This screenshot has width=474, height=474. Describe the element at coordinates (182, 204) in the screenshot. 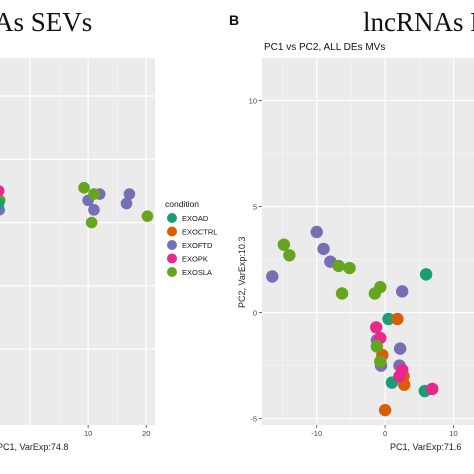

I see `legend-title: condition` at that location.